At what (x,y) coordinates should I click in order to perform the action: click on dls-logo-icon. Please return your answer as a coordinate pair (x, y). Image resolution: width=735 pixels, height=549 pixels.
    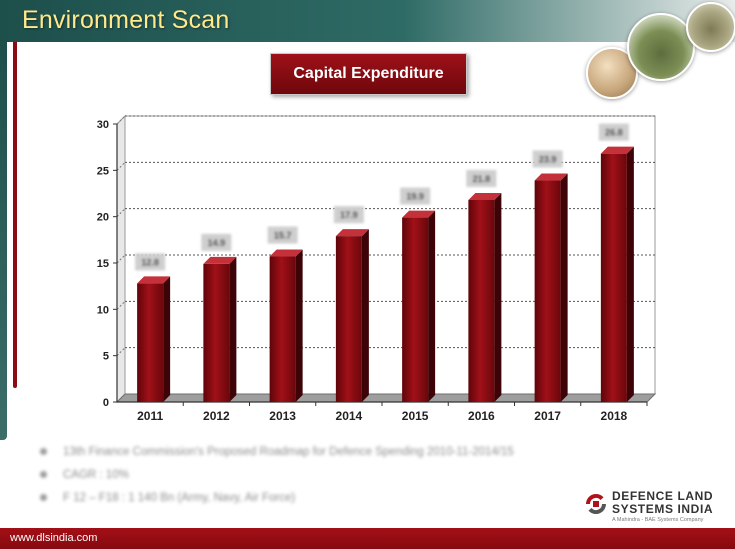
    Looking at the image, I should click on (596, 504).